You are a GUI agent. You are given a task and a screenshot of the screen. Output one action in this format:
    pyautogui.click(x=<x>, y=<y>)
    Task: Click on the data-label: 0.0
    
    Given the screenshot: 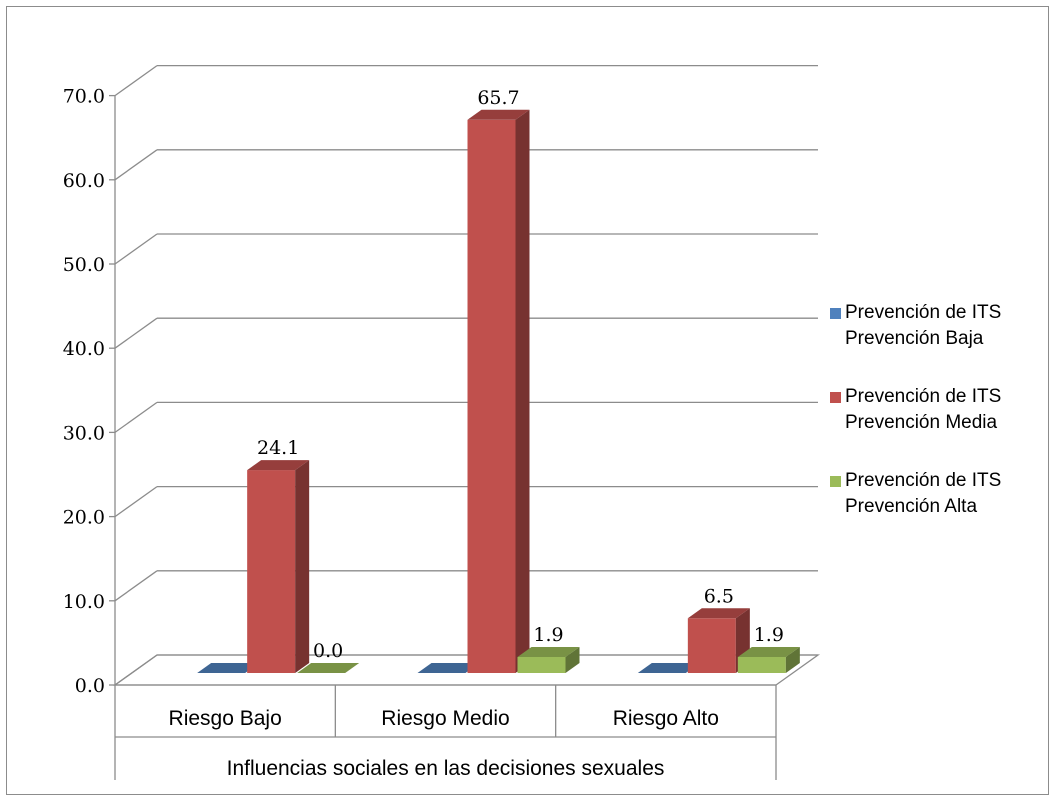 What is the action you would take?
    pyautogui.click(x=328, y=651)
    